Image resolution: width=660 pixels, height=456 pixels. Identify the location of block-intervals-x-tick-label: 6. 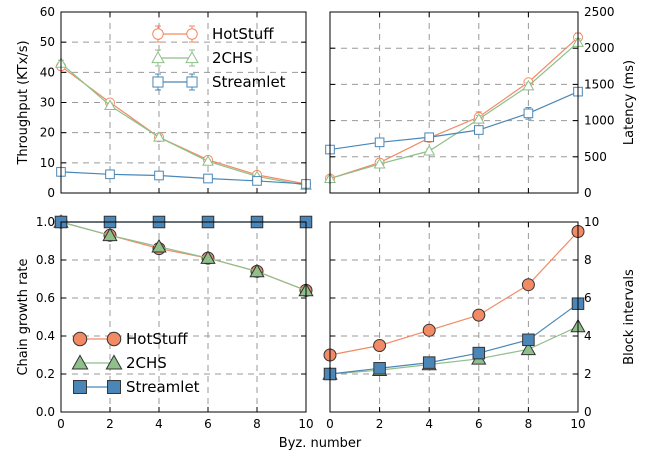
(479, 424).